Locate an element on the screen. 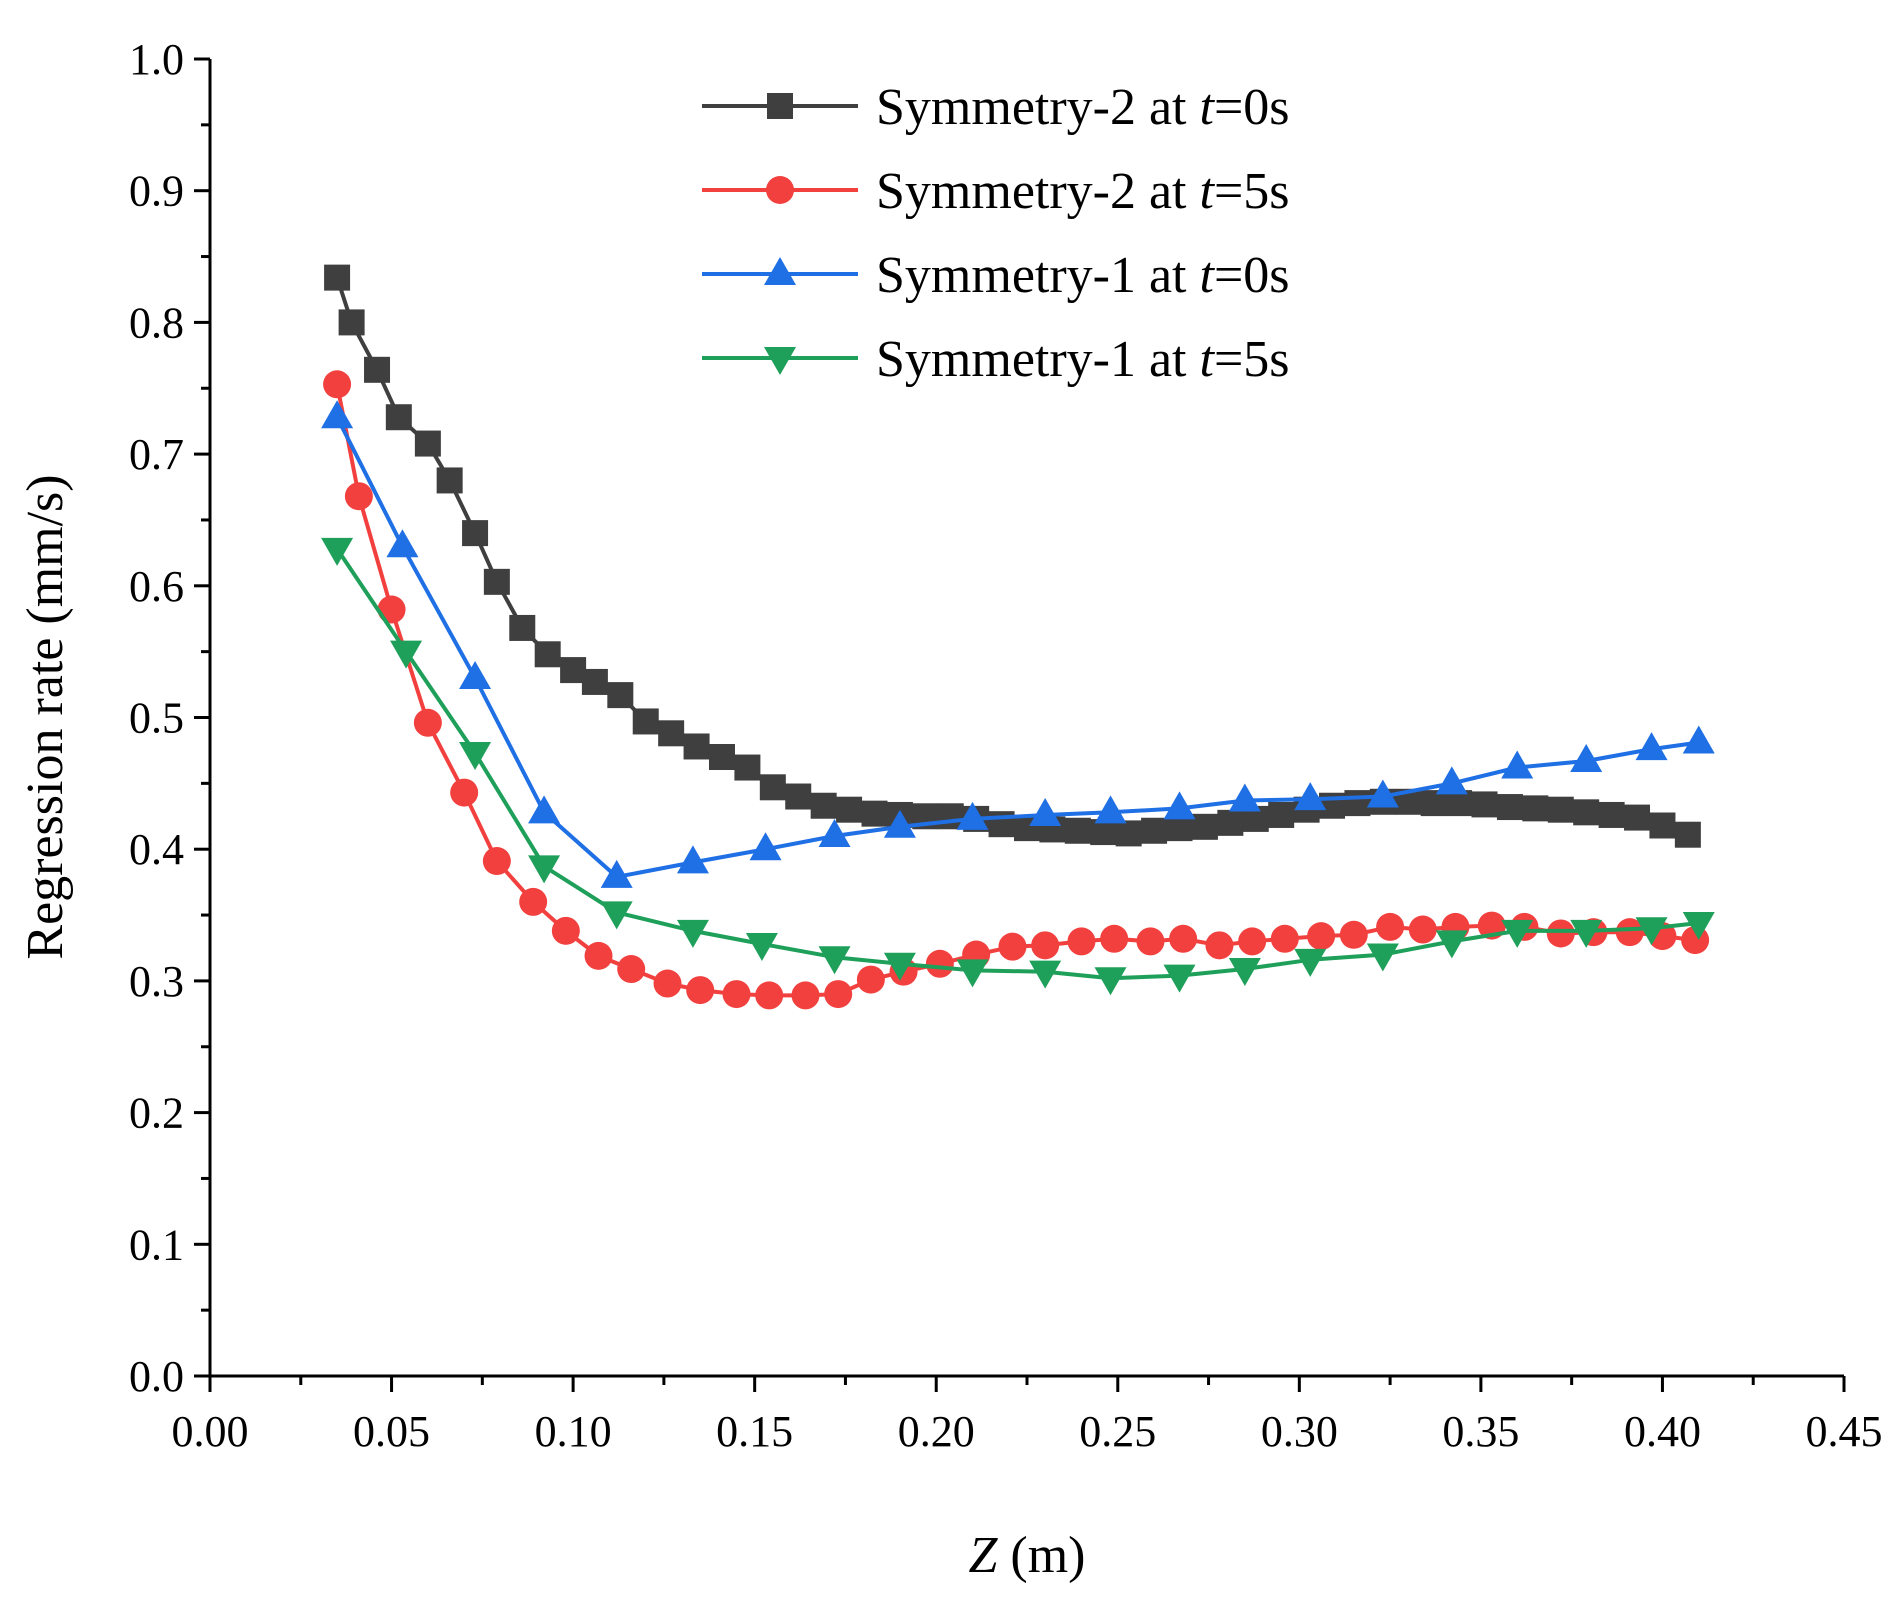  y-tick-label: 0.5 is located at coordinates (156, 718).